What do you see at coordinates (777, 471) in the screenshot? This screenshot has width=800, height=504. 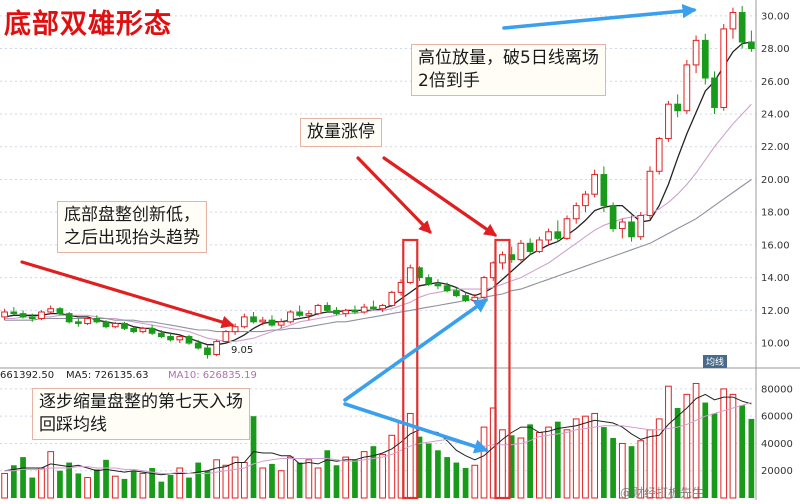 I see `volume-tick-label: 20000` at bounding box center [777, 471].